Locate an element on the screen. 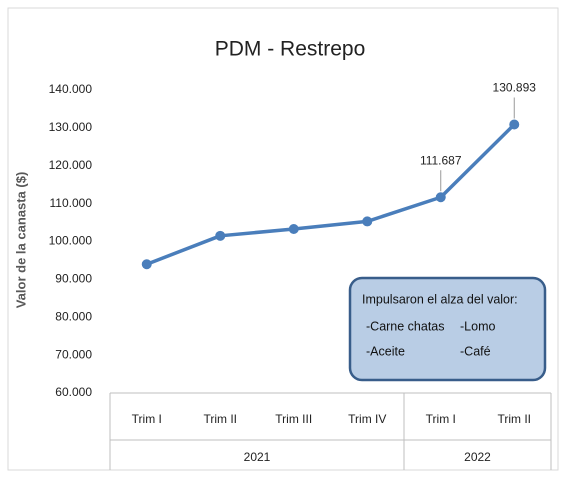 Image resolution: width=567 pixels, height=477 pixels. annotation-item: -Café is located at coordinates (475, 351).